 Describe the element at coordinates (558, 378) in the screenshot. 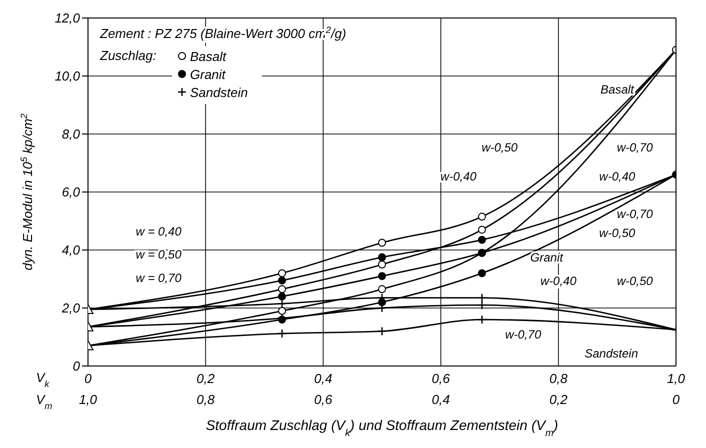

I see `x-tick-label: 0,8` at that location.